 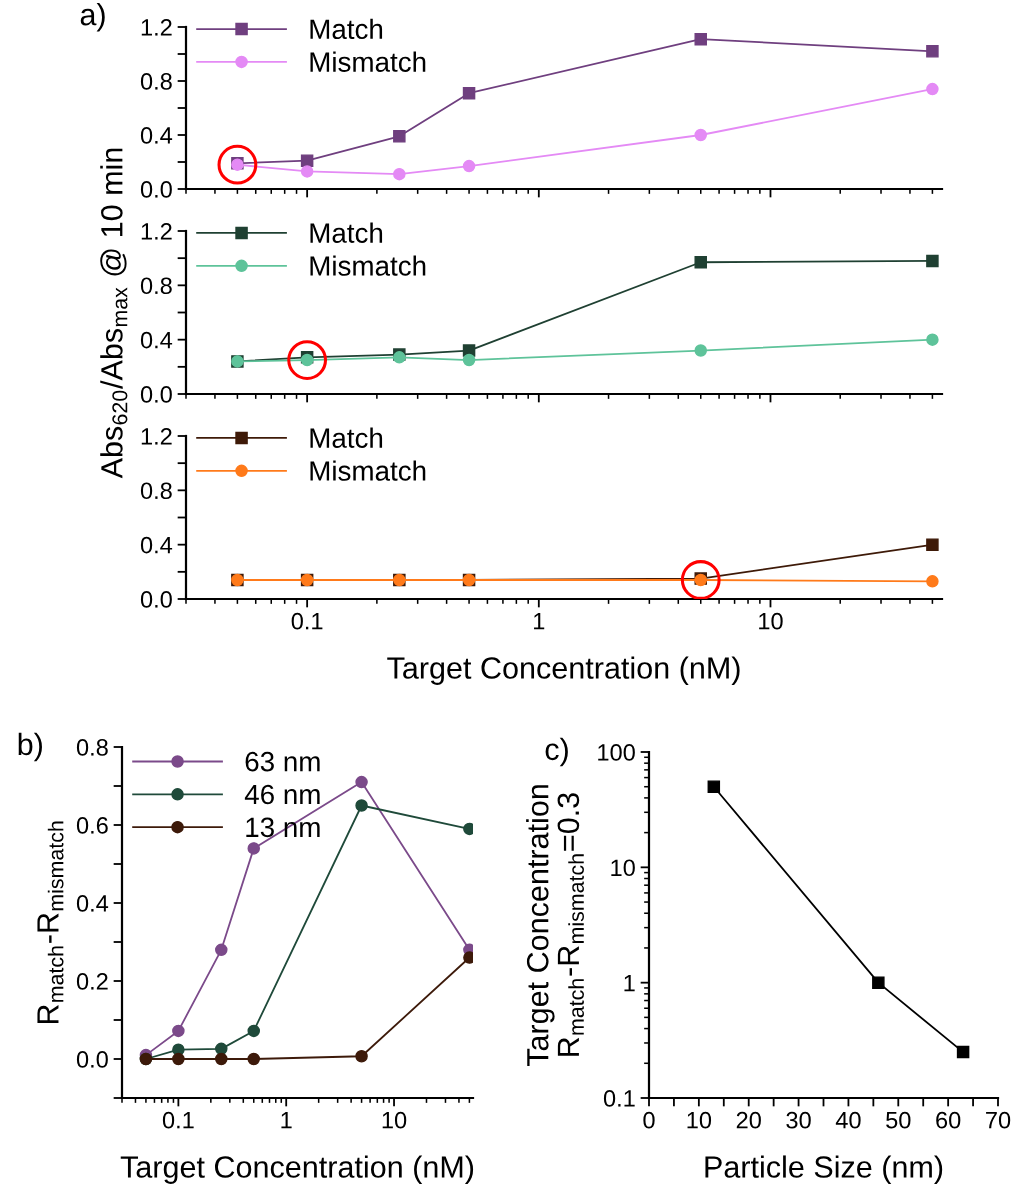 I want to click on y-axis-title: Target Concentration R$_{match}$-R$_{mismatch}$=0.3, so click(x=555, y=926).